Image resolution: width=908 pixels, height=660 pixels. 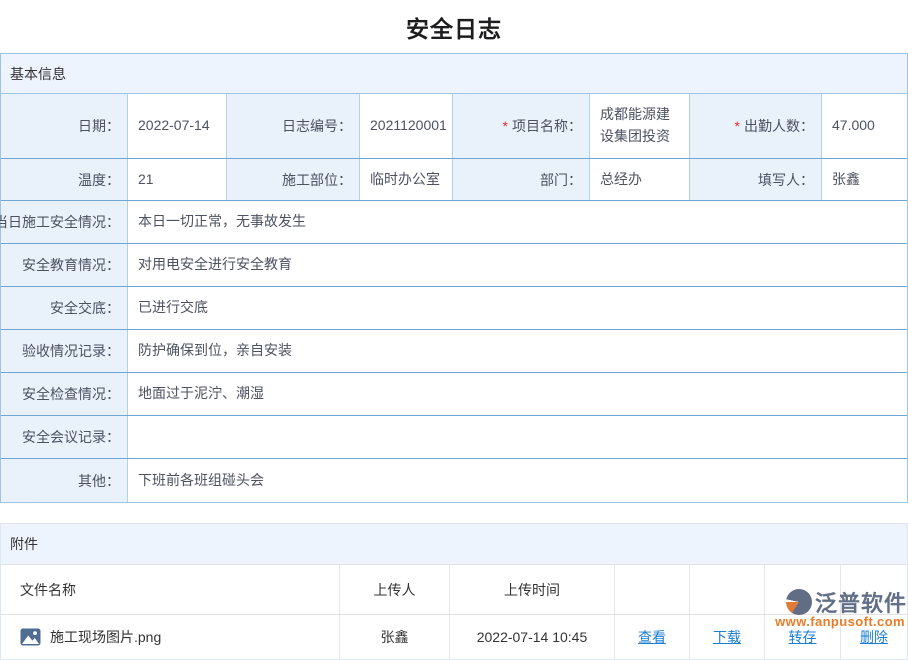 I want to click on transfer-link: 转存, so click(x=802, y=637).